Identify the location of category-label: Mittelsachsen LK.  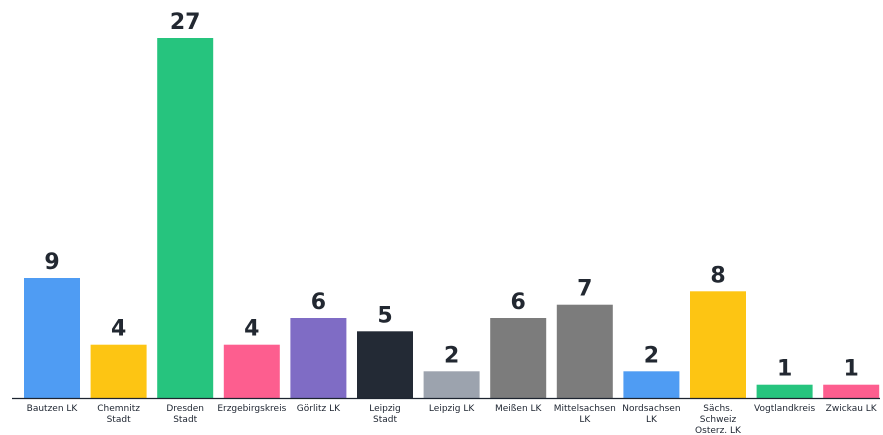
(585, 414).